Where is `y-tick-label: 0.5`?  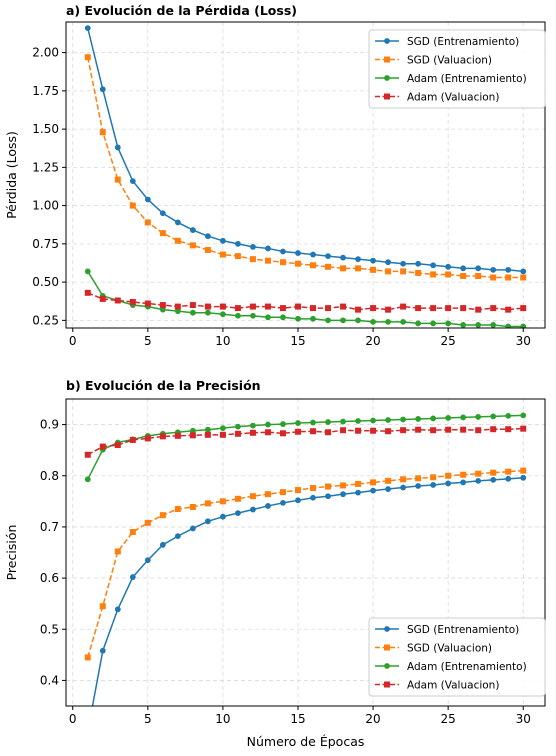 y-tick-label: 0.5 is located at coordinates (49, 629).